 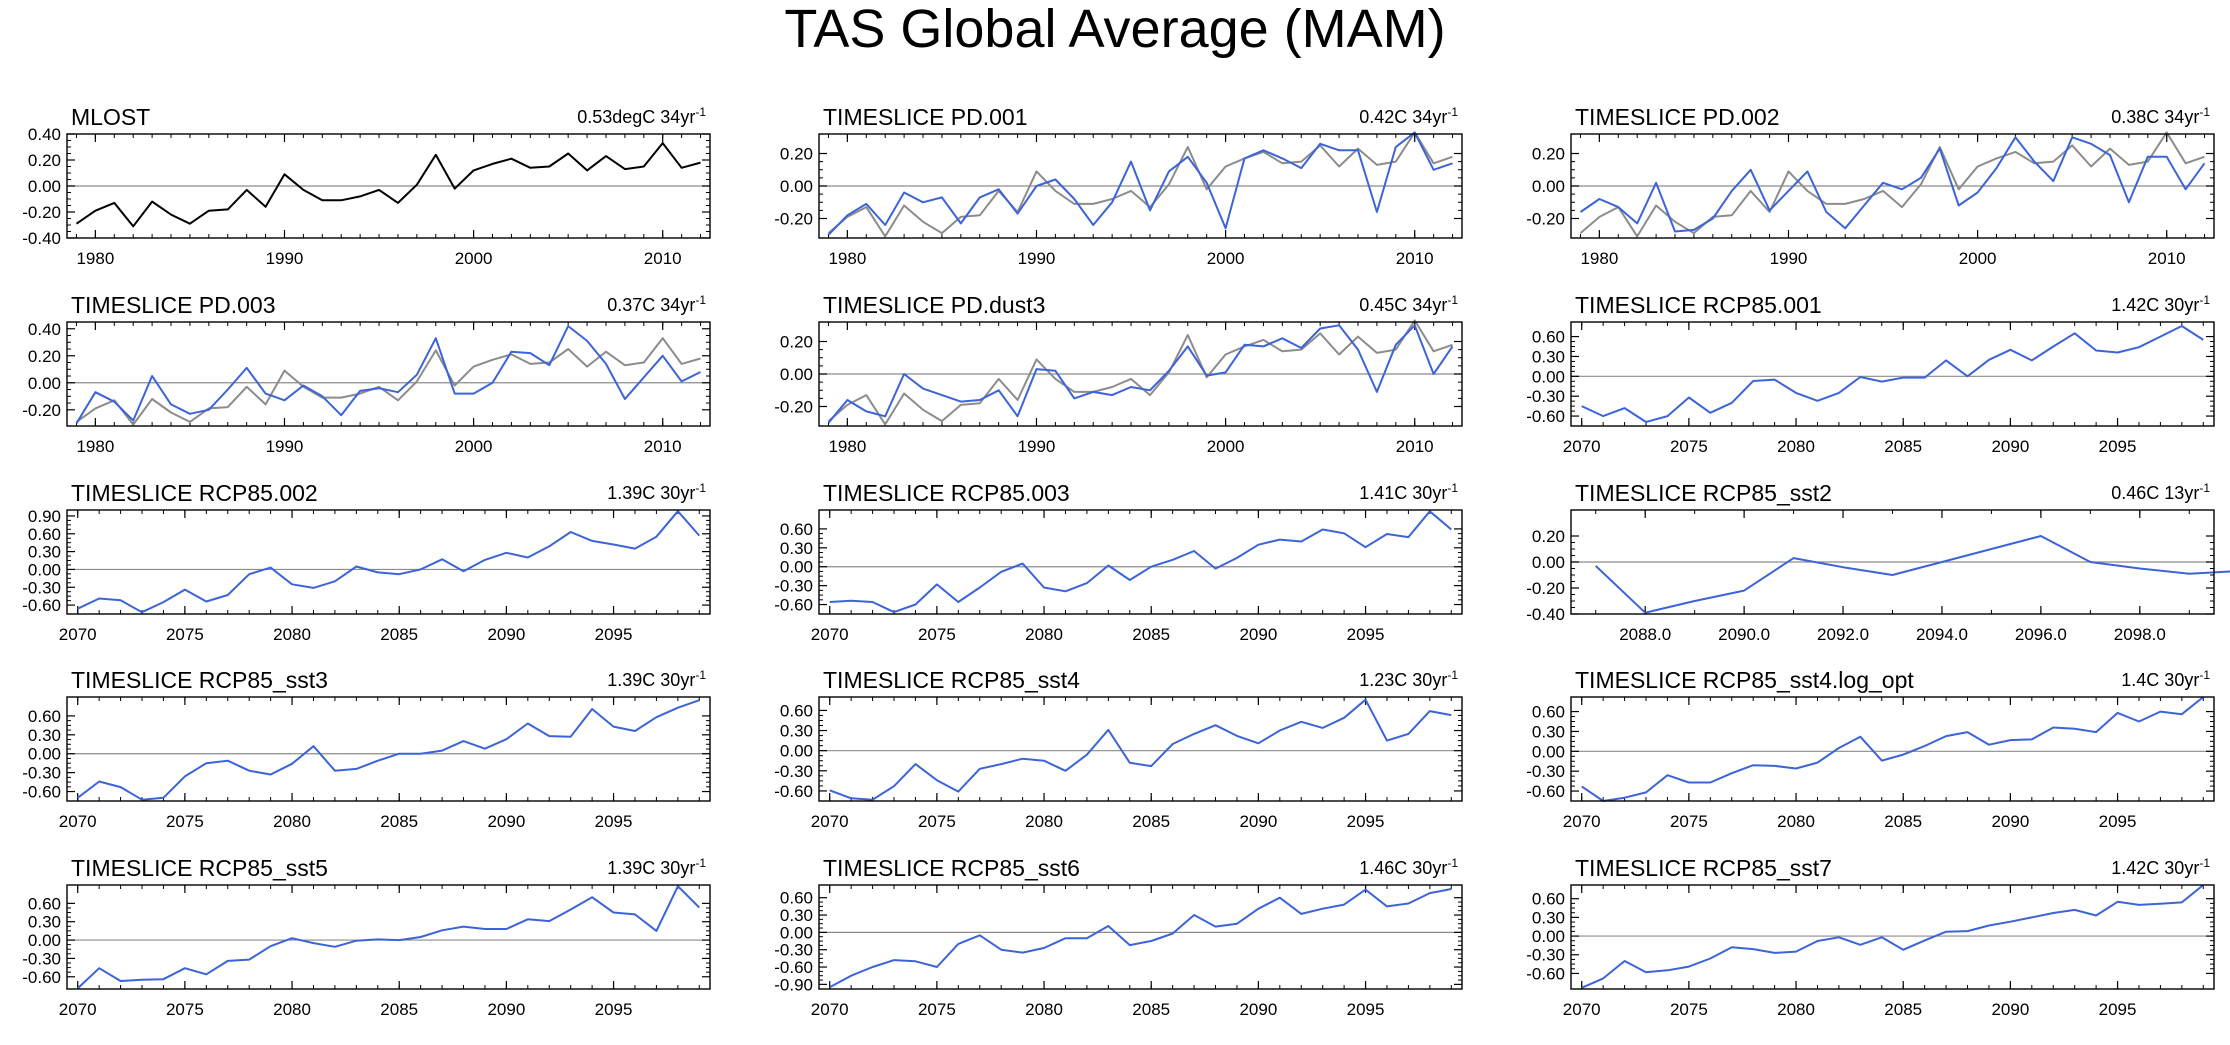 What do you see at coordinates (1408, 492) in the screenshot?
I see `trend-label: 1.41C 30yr-1` at bounding box center [1408, 492].